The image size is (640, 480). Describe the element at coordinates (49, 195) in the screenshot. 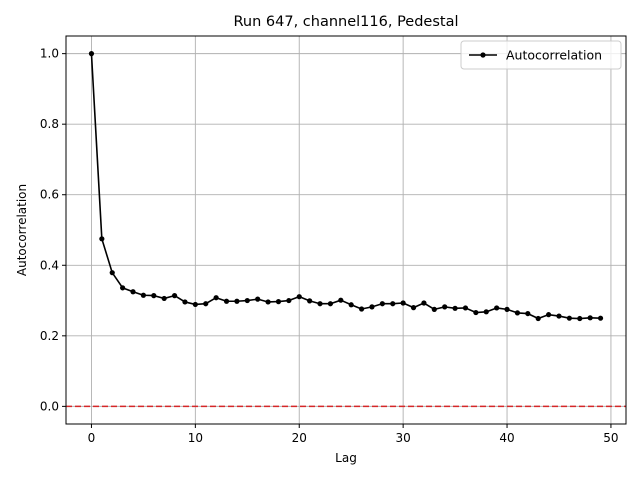

I see `y-tick-label: 0.6` at that location.